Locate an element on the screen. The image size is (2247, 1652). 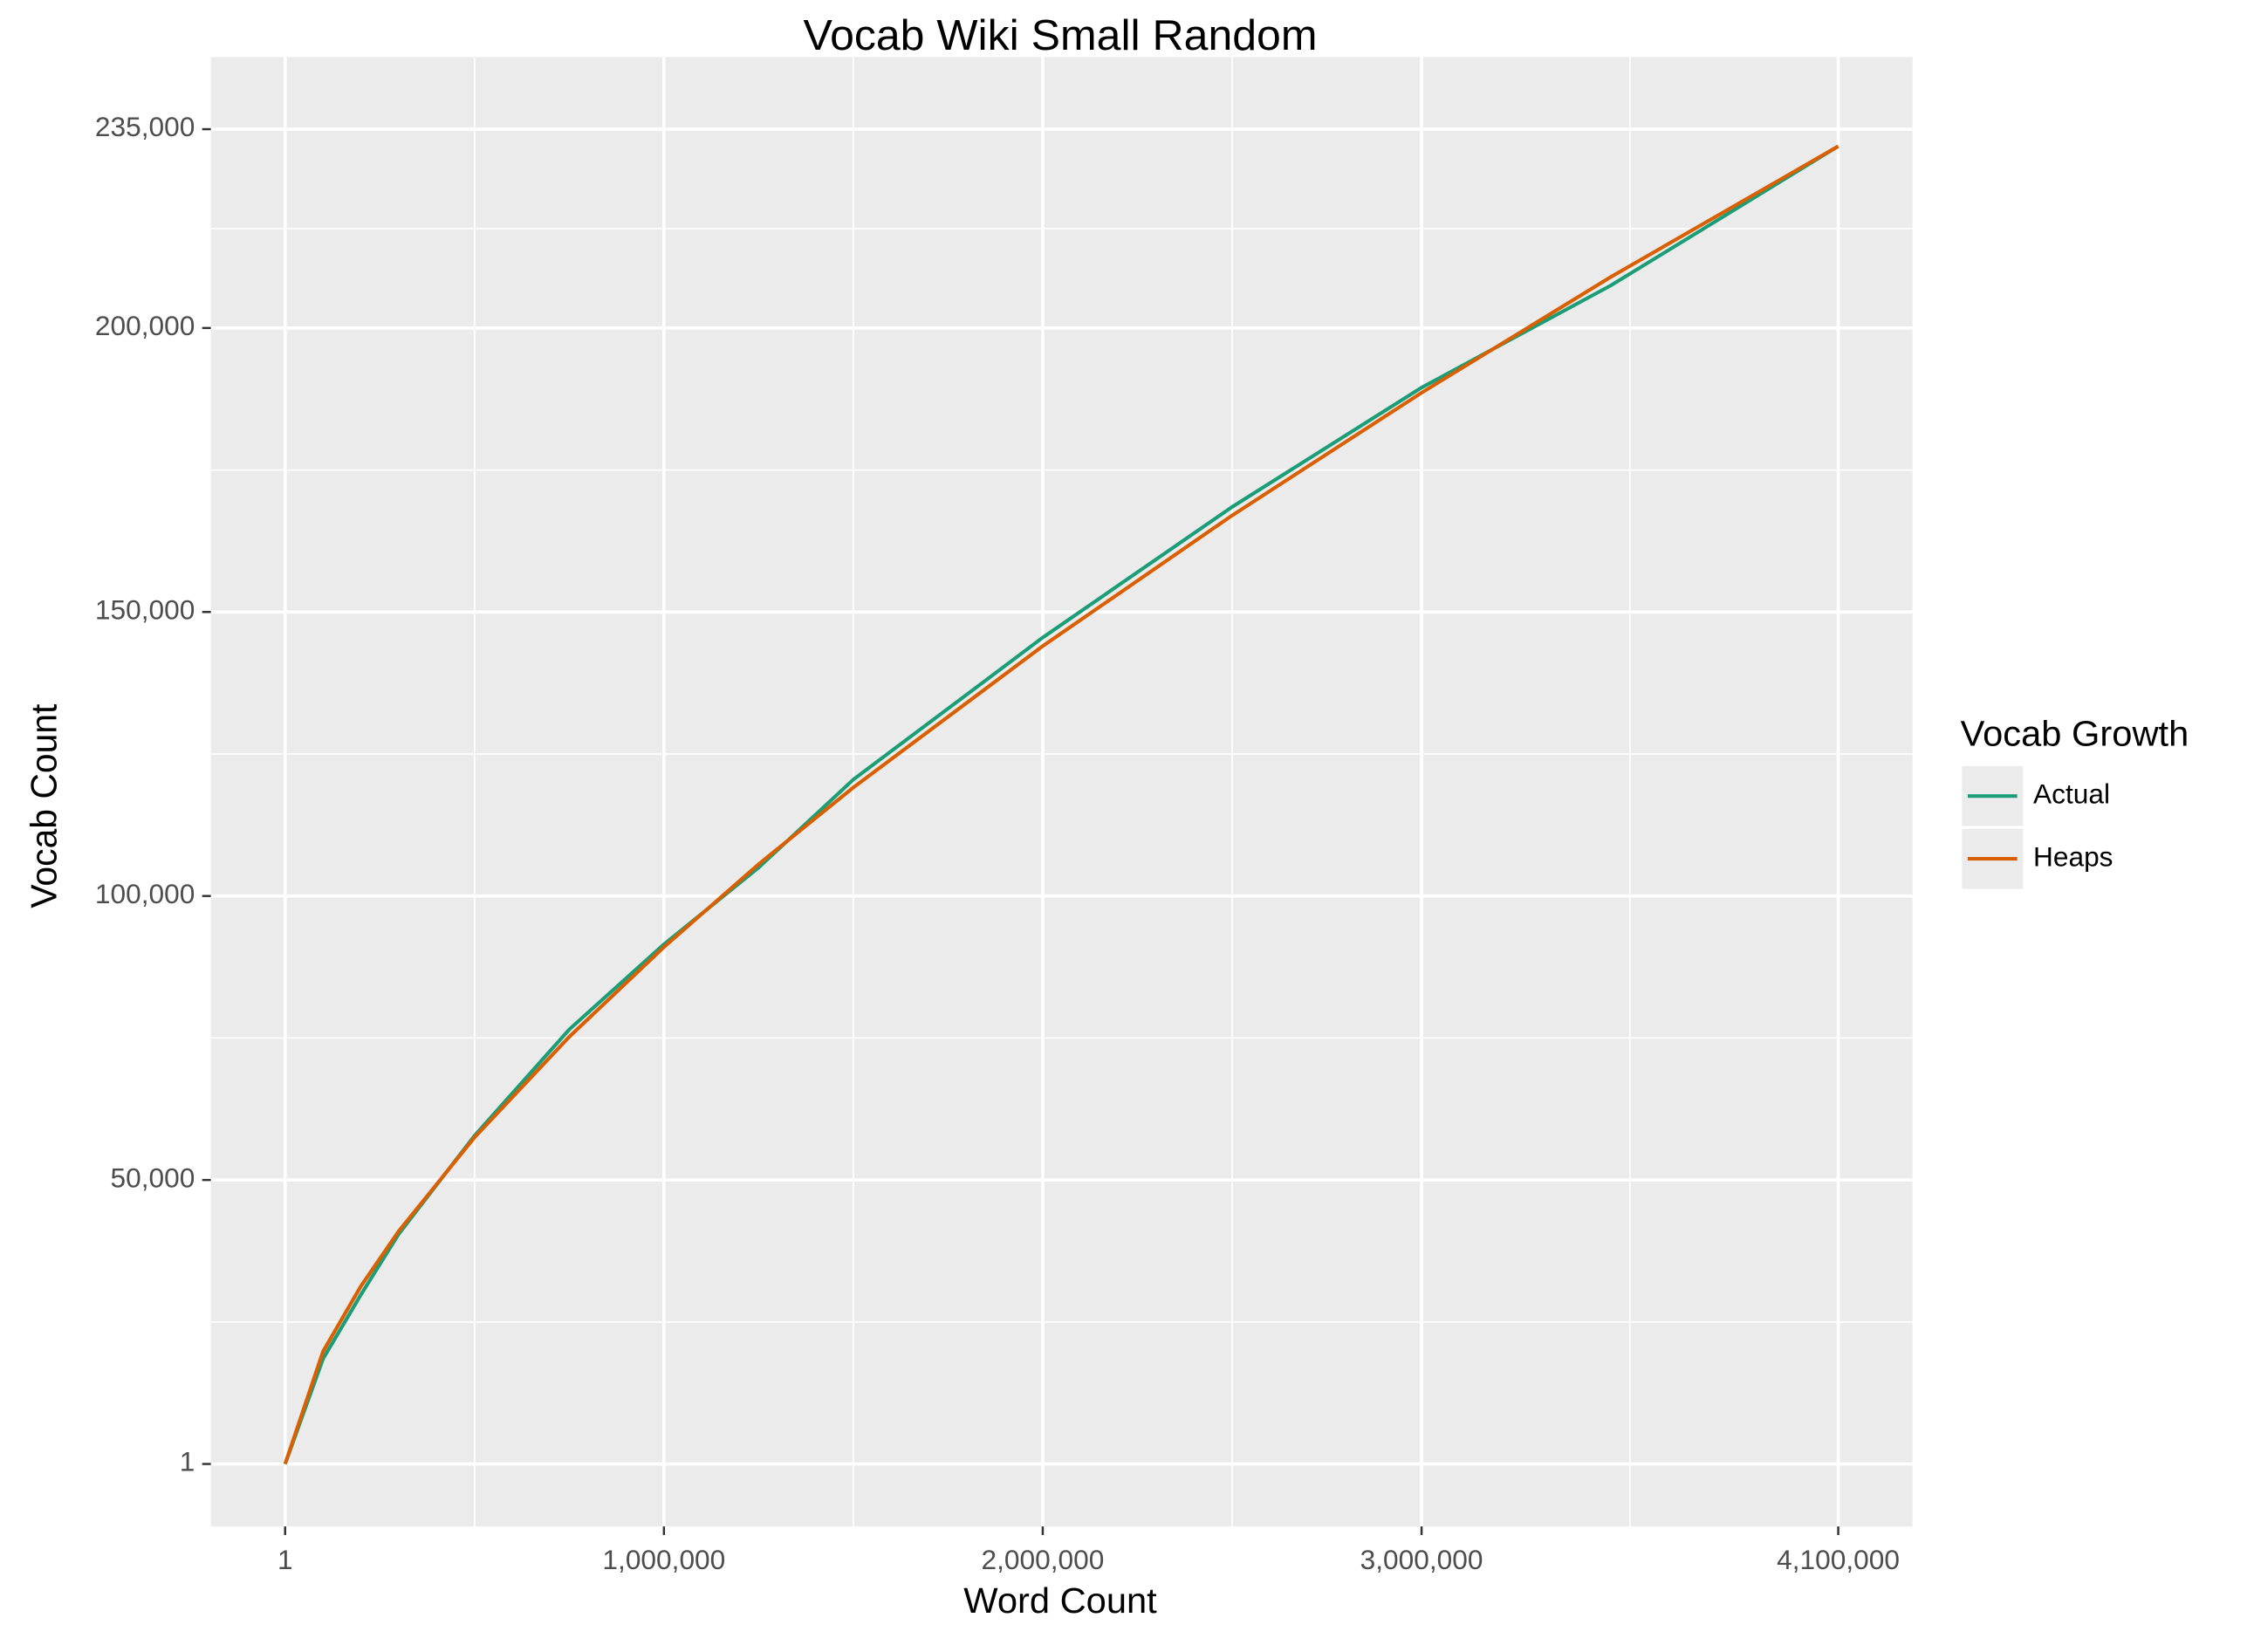
y-tick-label: 235,000 is located at coordinates (145, 128).